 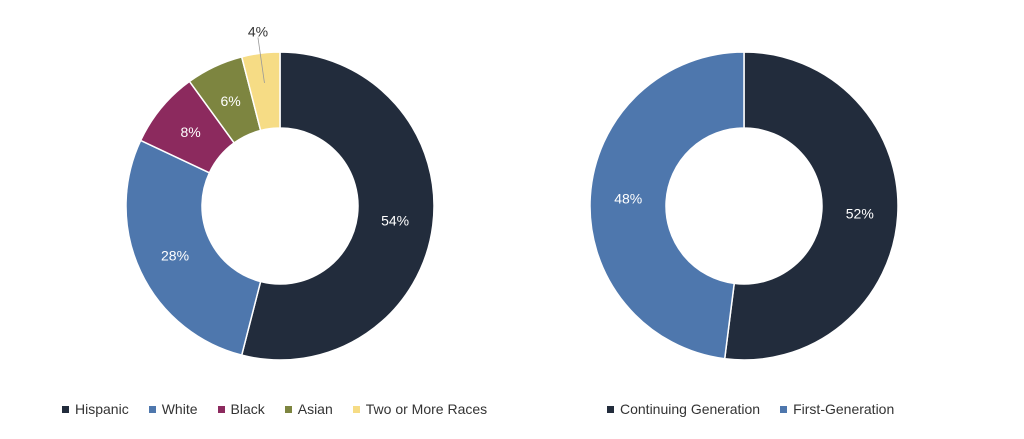 I want to click on legend-item-white: White, so click(x=173, y=409).